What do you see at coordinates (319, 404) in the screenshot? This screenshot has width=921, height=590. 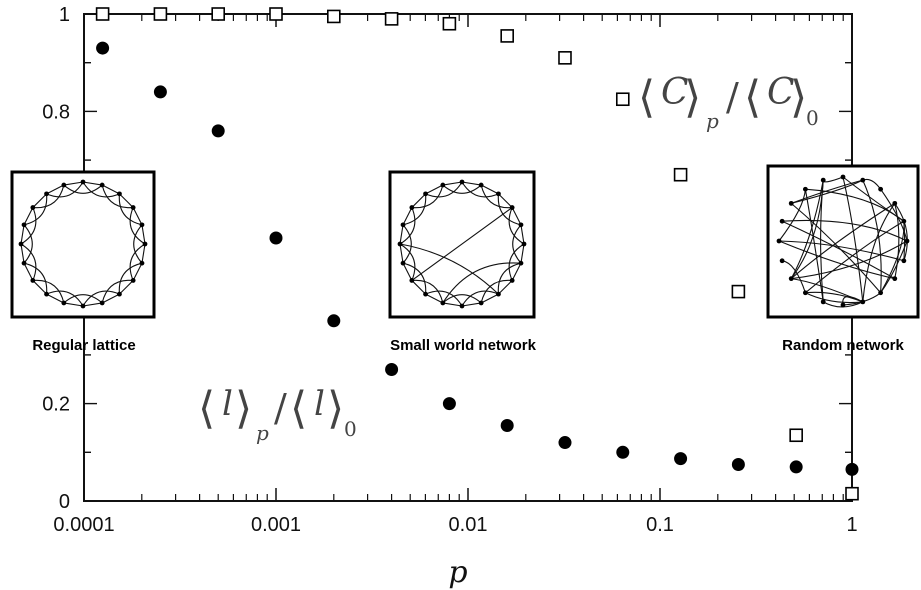 I see `path-length-symbol: l` at bounding box center [319, 404].